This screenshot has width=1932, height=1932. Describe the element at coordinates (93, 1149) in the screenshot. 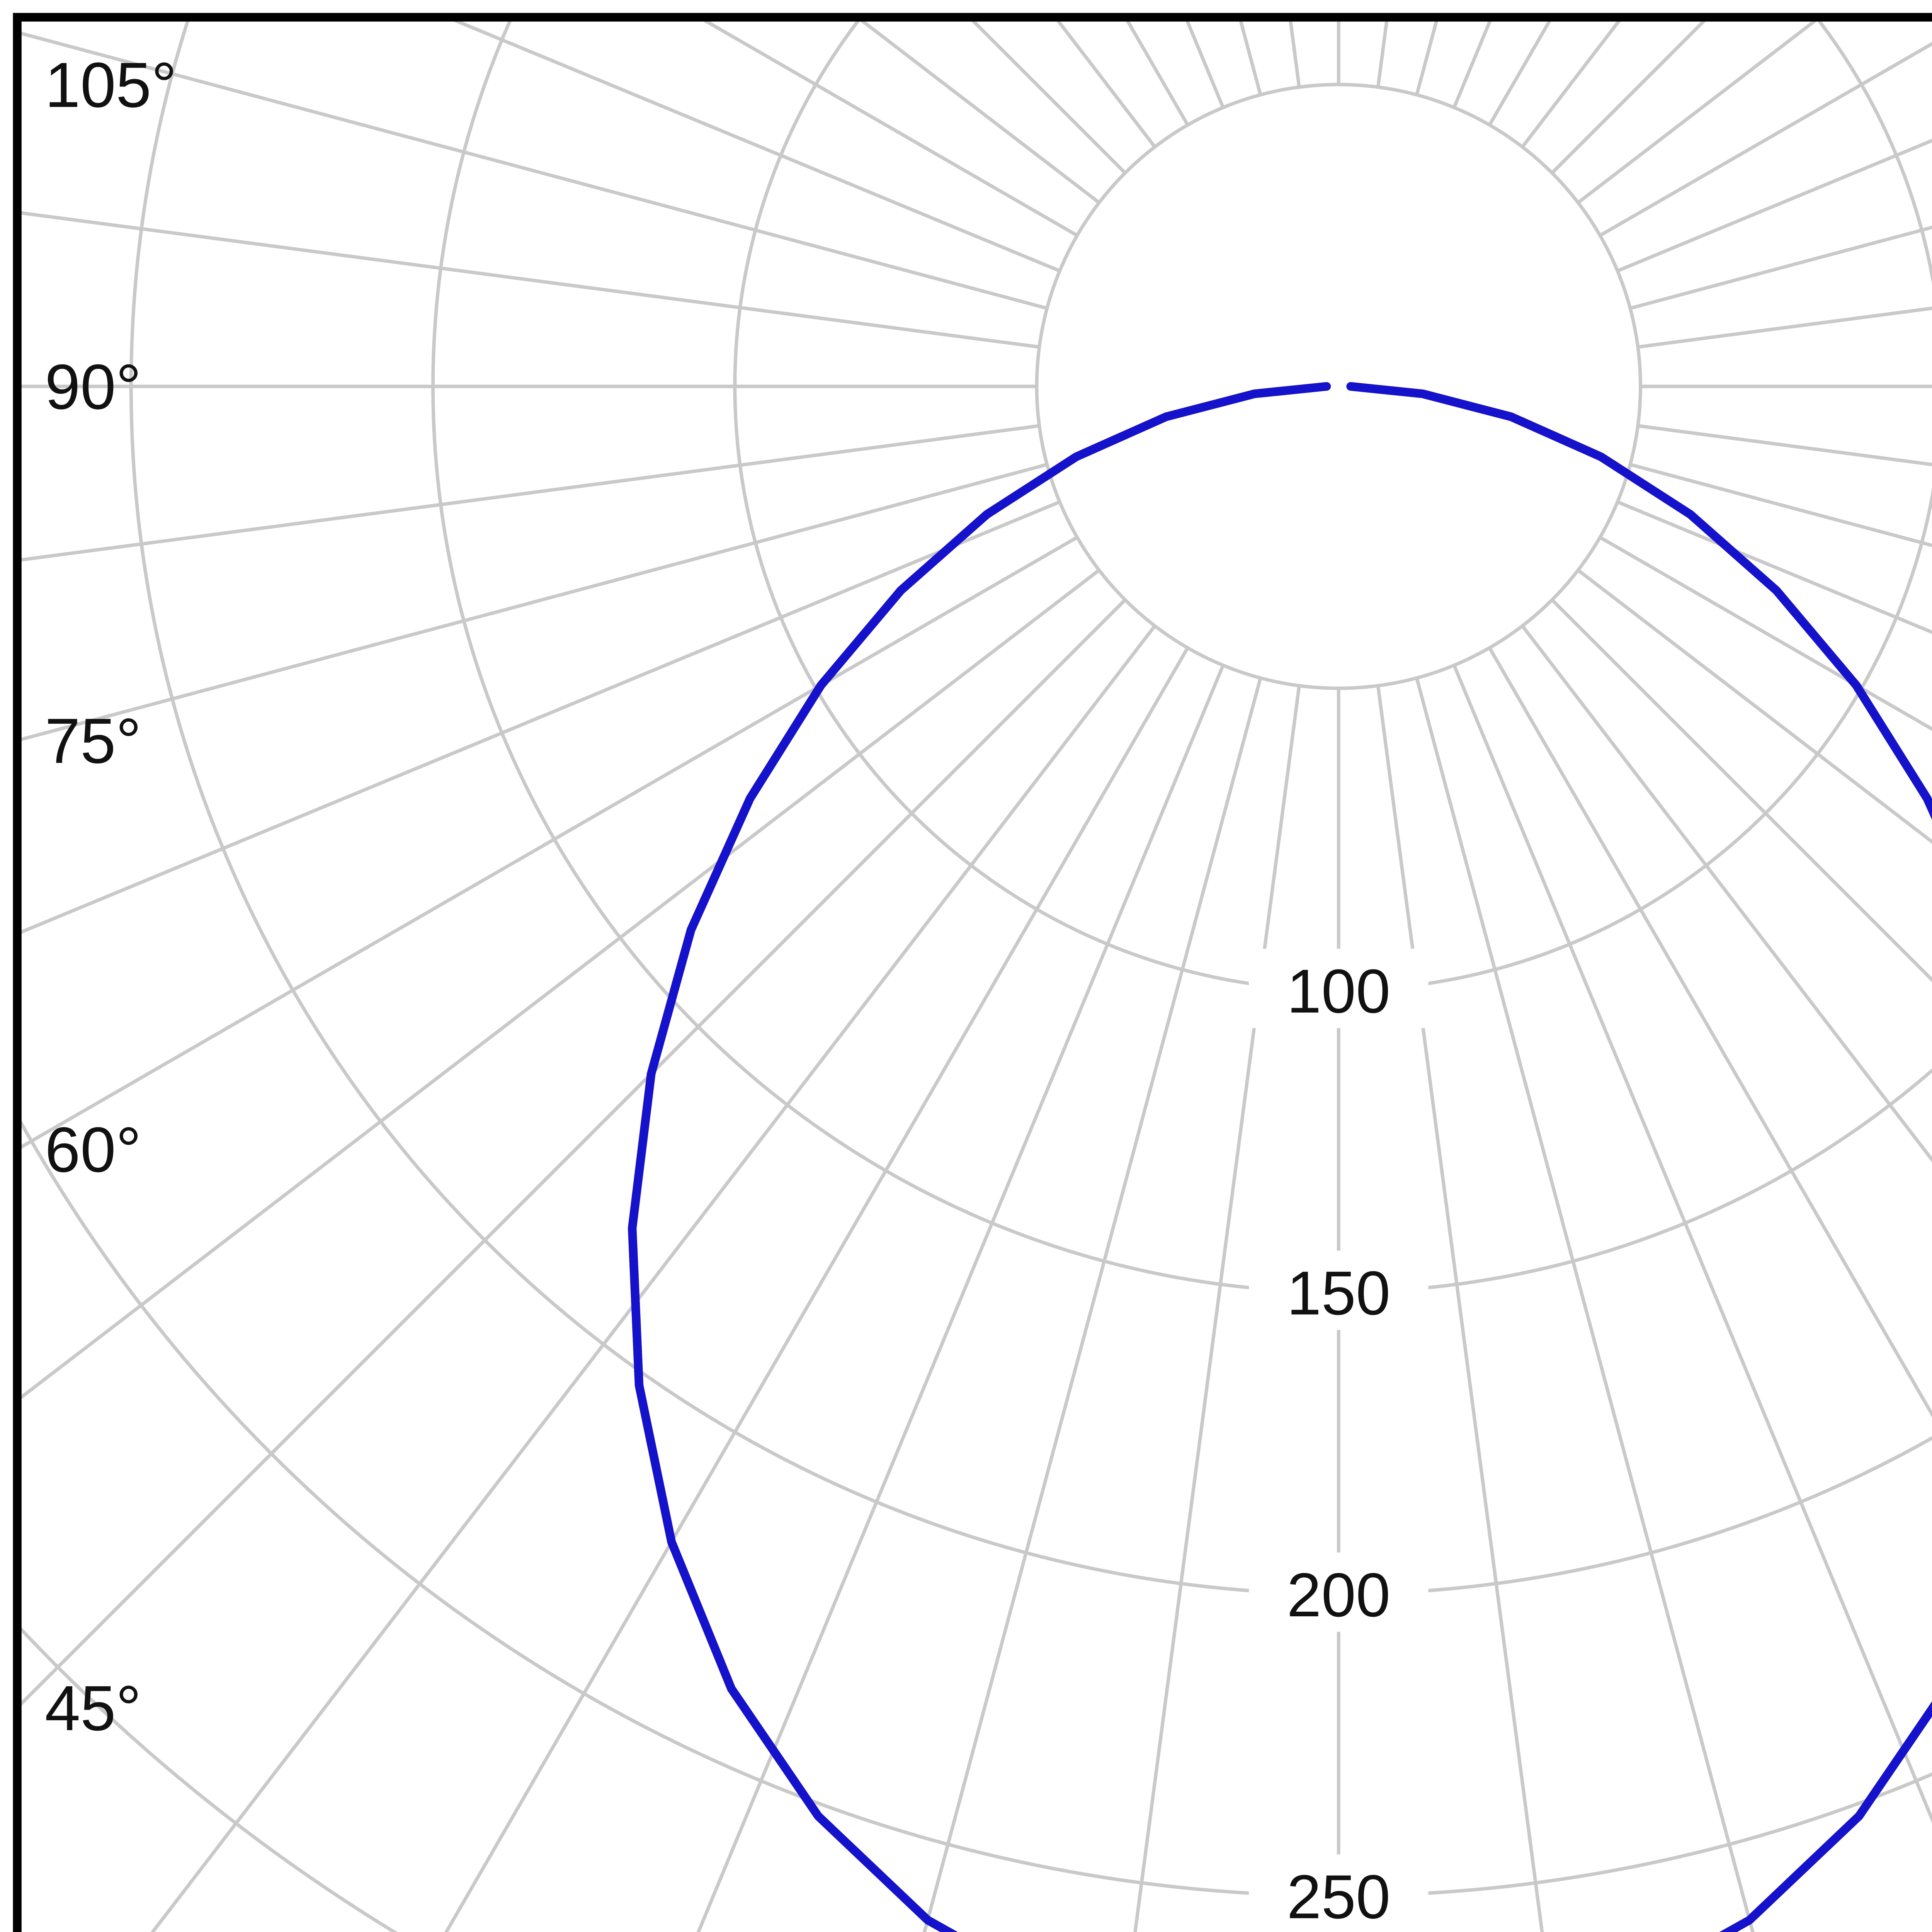

I see `angle-label-60: 60°` at that location.